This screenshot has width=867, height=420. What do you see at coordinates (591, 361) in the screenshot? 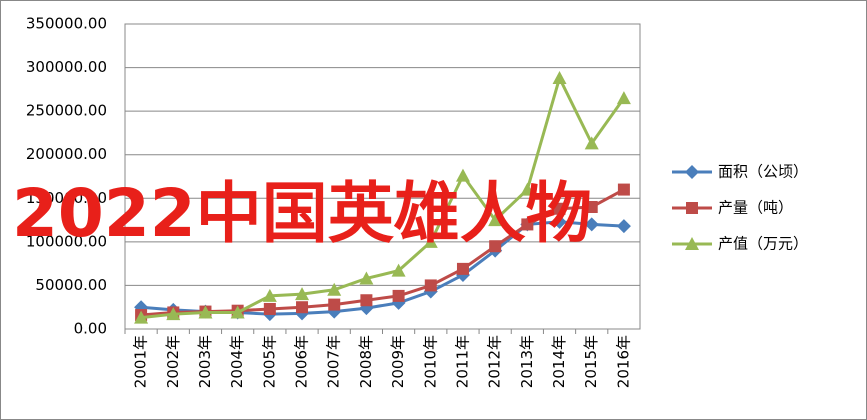
I see `x-tick-label: 2015年` at bounding box center [591, 361].